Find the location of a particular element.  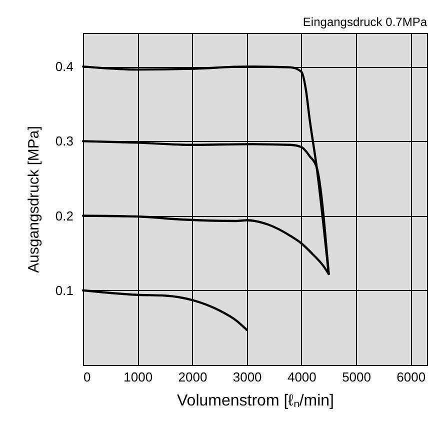

y-tick-label: 0.3 is located at coordinates (64, 141).